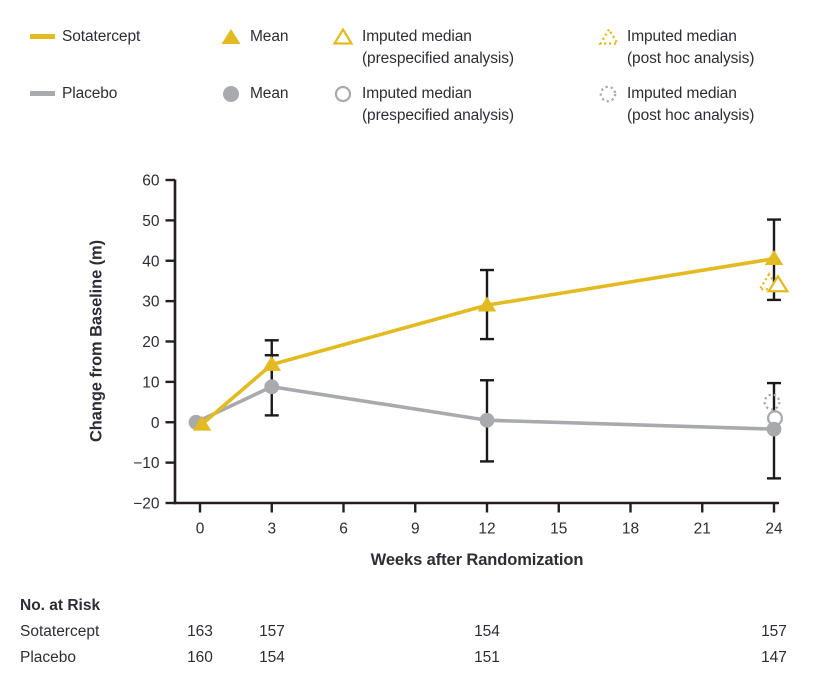 The height and width of the screenshot is (687, 817). Describe the element at coordinates (151, 302) in the screenshot. I see `svg-text: 30` at that location.